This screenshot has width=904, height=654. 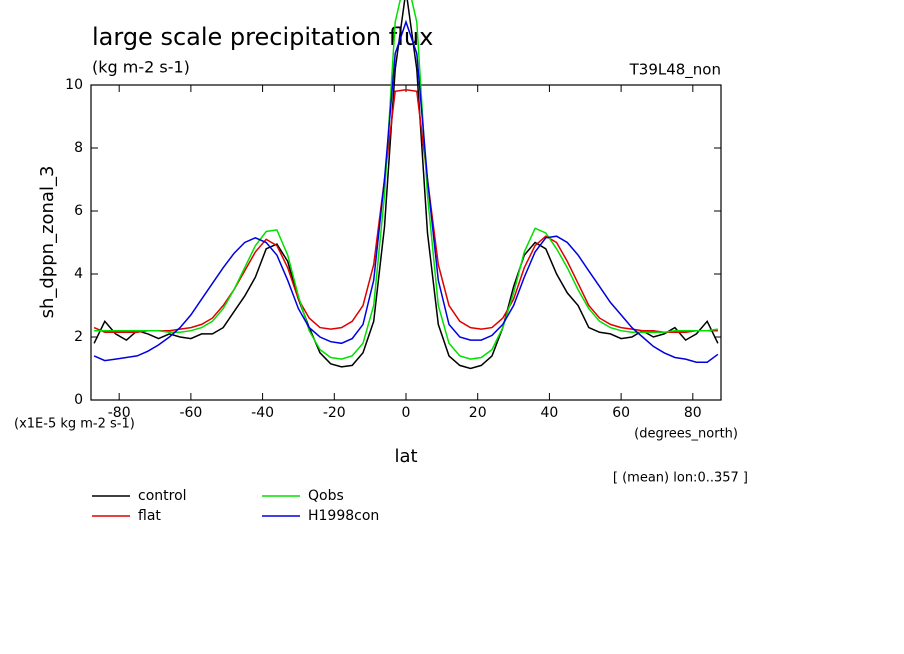 I want to click on x-tick-label: -80, so click(x=119, y=413).